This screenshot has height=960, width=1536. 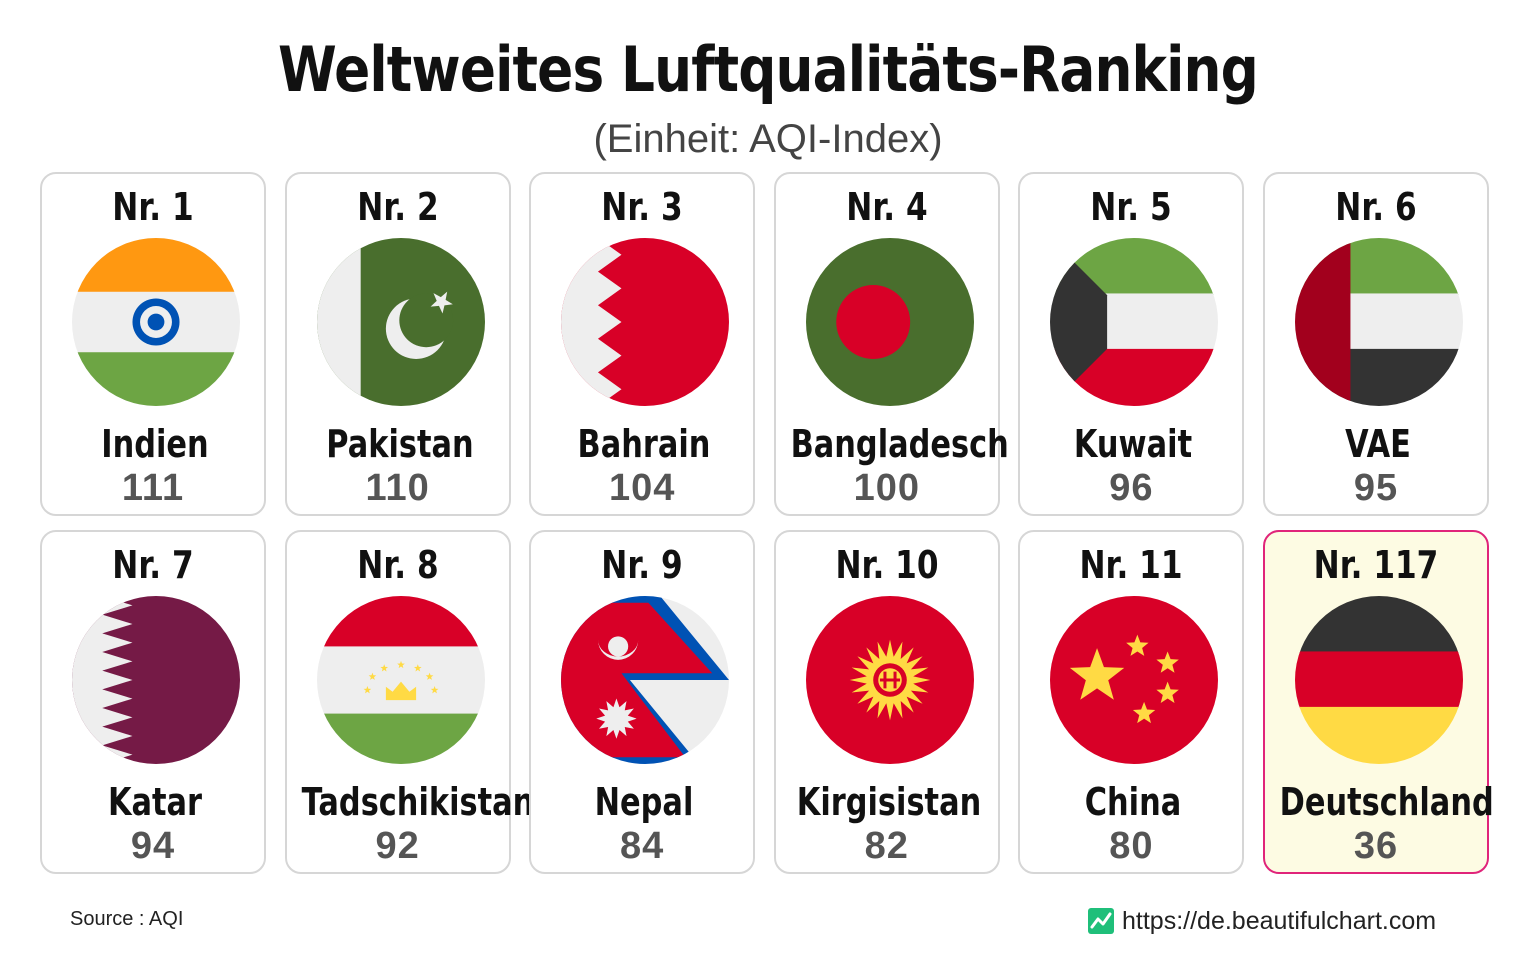 I want to click on rank-label: Nr. 117, so click(x=1376, y=565).